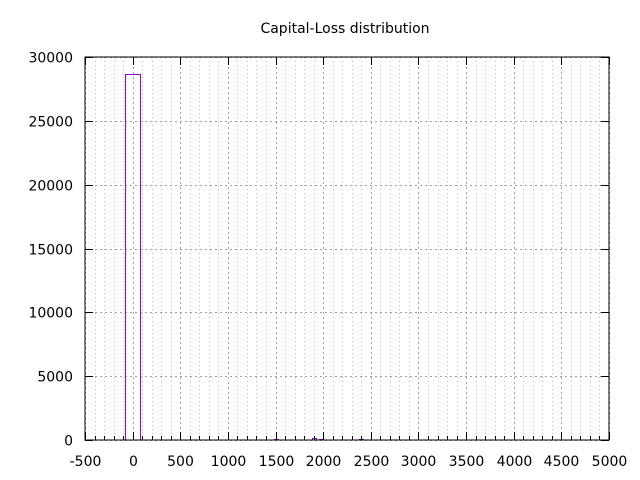 The width and height of the screenshot is (640, 480). I want to click on x-tick-label: 1000, so click(229, 462).